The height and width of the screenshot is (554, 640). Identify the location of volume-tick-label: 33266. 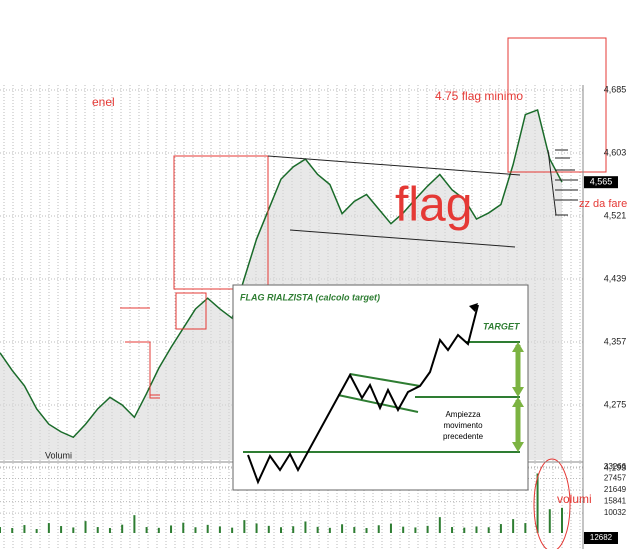
(615, 466).